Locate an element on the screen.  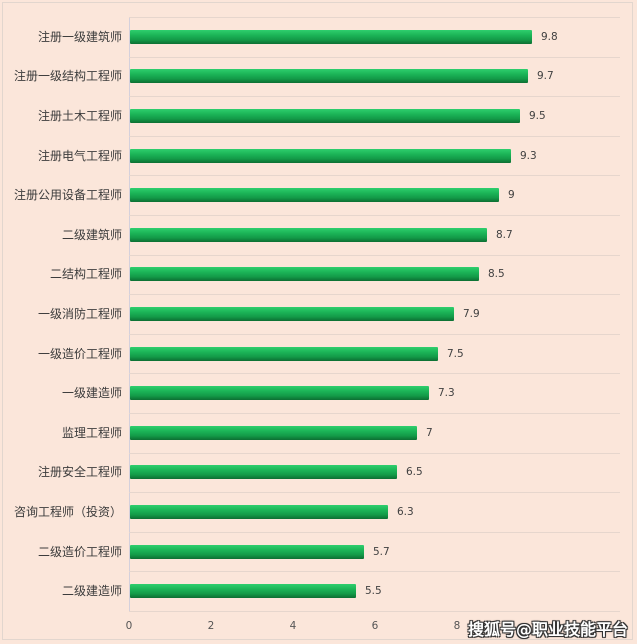
value-label: 6.3 is located at coordinates (405, 512).